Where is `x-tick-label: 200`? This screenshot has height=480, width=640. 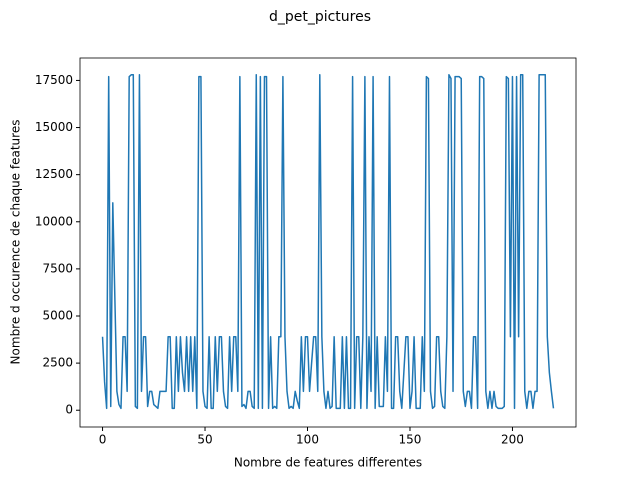 x-tick-label: 200 is located at coordinates (512, 440).